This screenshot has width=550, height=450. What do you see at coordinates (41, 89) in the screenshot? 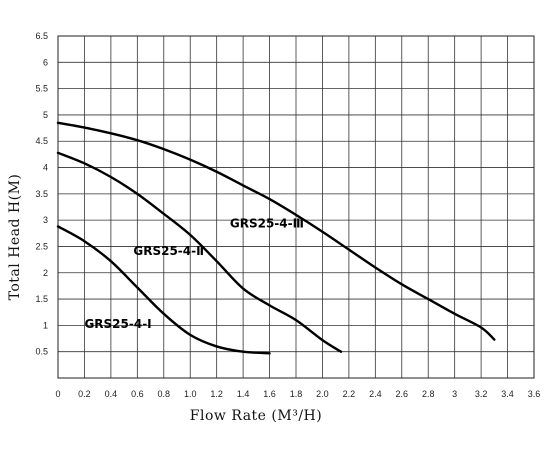
I see `y-tick-label: 5.5` at bounding box center [41, 89].